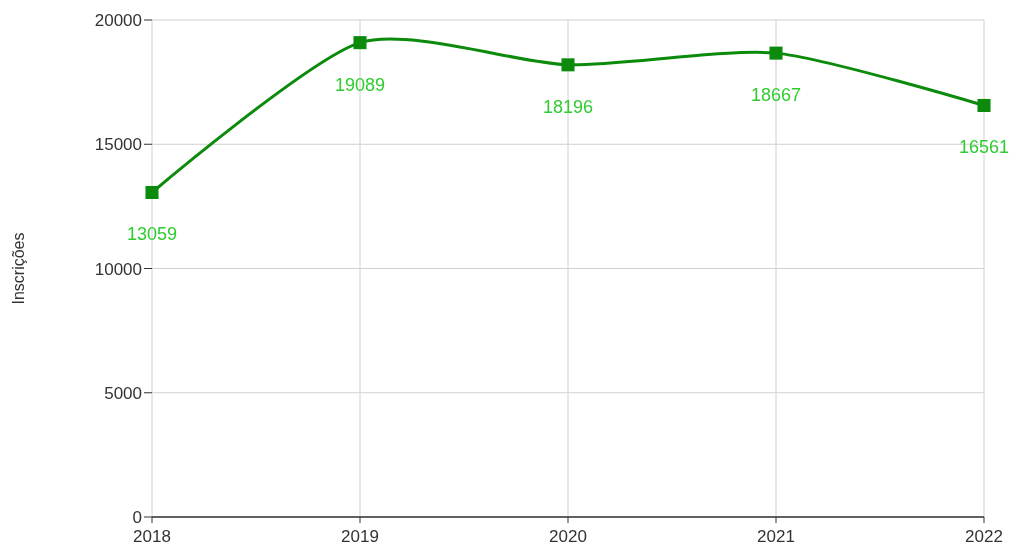  Describe the element at coordinates (360, 84) in the screenshot. I see `data-label: 19089` at that location.